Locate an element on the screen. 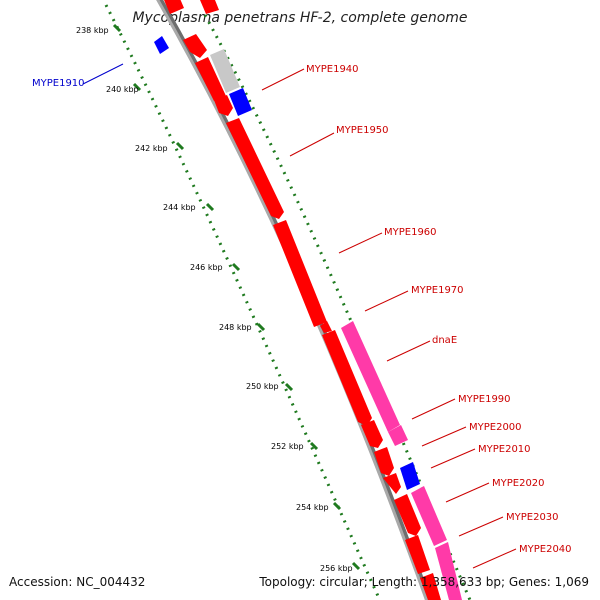 Image resolution: width=600 pixels, height=600 pixels. leader-mype2030 is located at coordinates (481, 526).